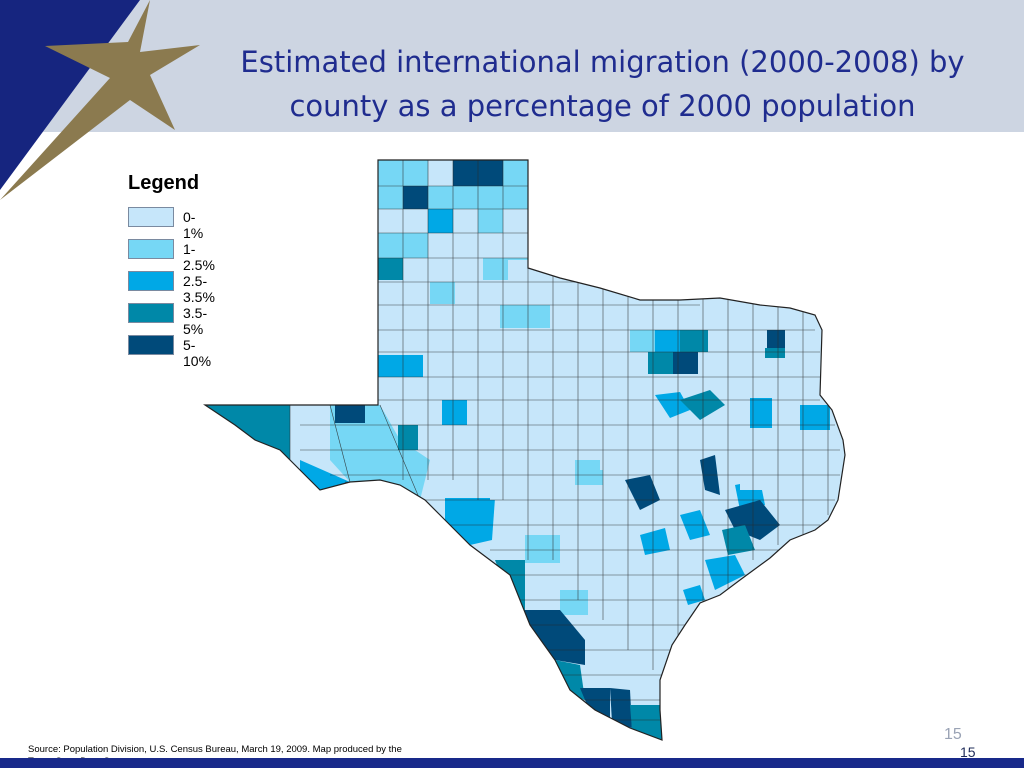  What do you see at coordinates (199, 257) in the screenshot?
I see `legend-label: 1-2.5%` at bounding box center [199, 257].